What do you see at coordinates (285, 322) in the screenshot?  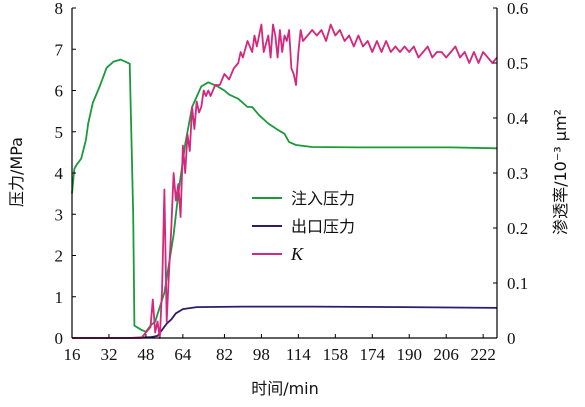 I see `series-line-outlet-pressure` at bounding box center [285, 322].